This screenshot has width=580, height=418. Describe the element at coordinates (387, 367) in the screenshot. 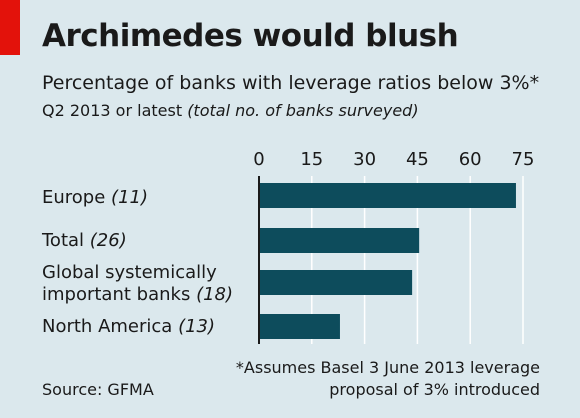

I see `footnote-line1: *Assumes Basel 3 June 2013 leverage` at that location.